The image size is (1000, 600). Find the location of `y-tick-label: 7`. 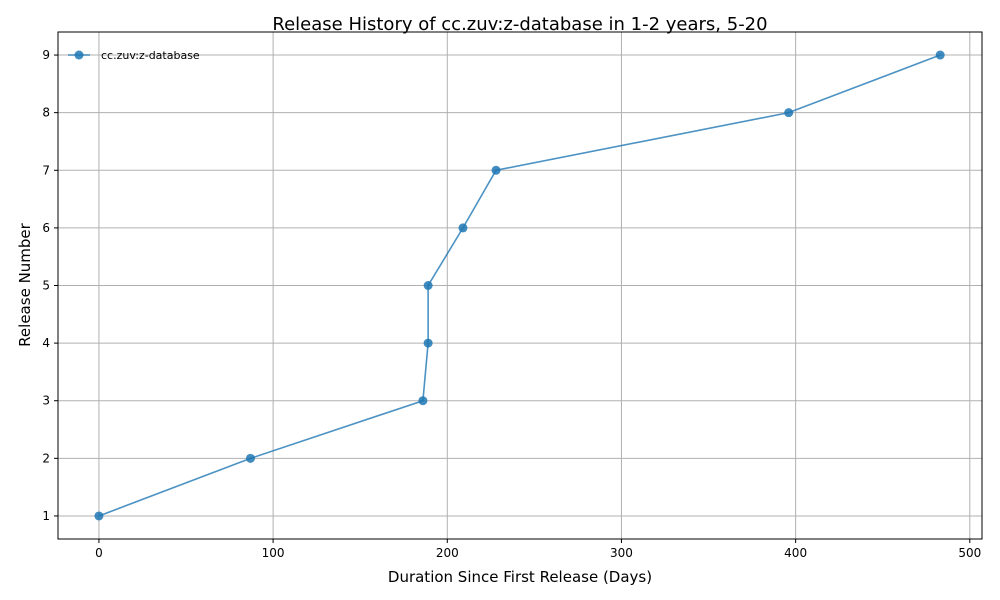

y-tick-label: 7 is located at coordinates (46, 170).